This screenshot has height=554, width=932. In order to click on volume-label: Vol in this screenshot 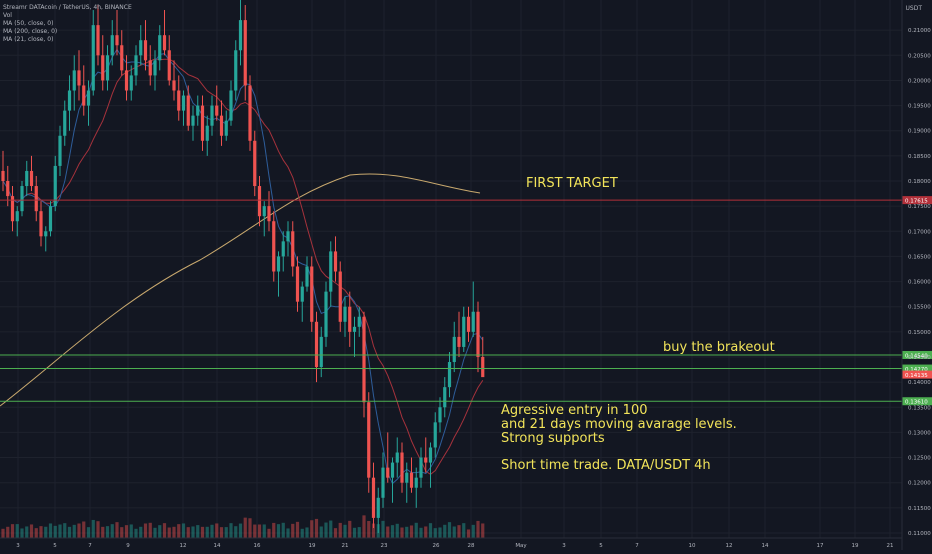, I will do `click(7, 15)`.